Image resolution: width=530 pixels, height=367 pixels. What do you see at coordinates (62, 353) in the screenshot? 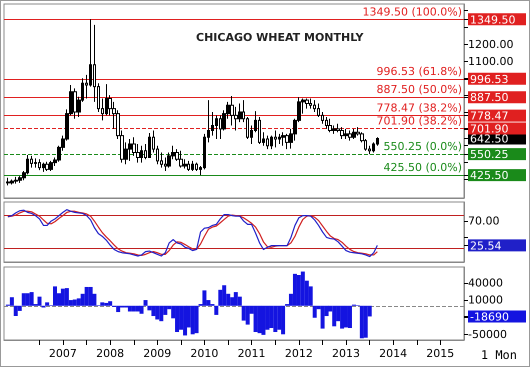
I see `x-tick-label: 2007` at bounding box center [62, 353].